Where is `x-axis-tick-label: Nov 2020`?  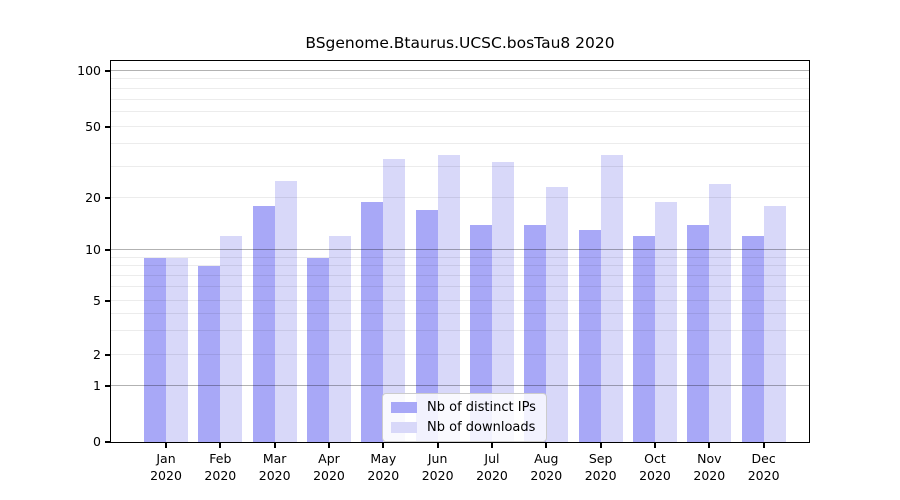
x-axis-tick-label: Nov 2020 is located at coordinates (709, 468).